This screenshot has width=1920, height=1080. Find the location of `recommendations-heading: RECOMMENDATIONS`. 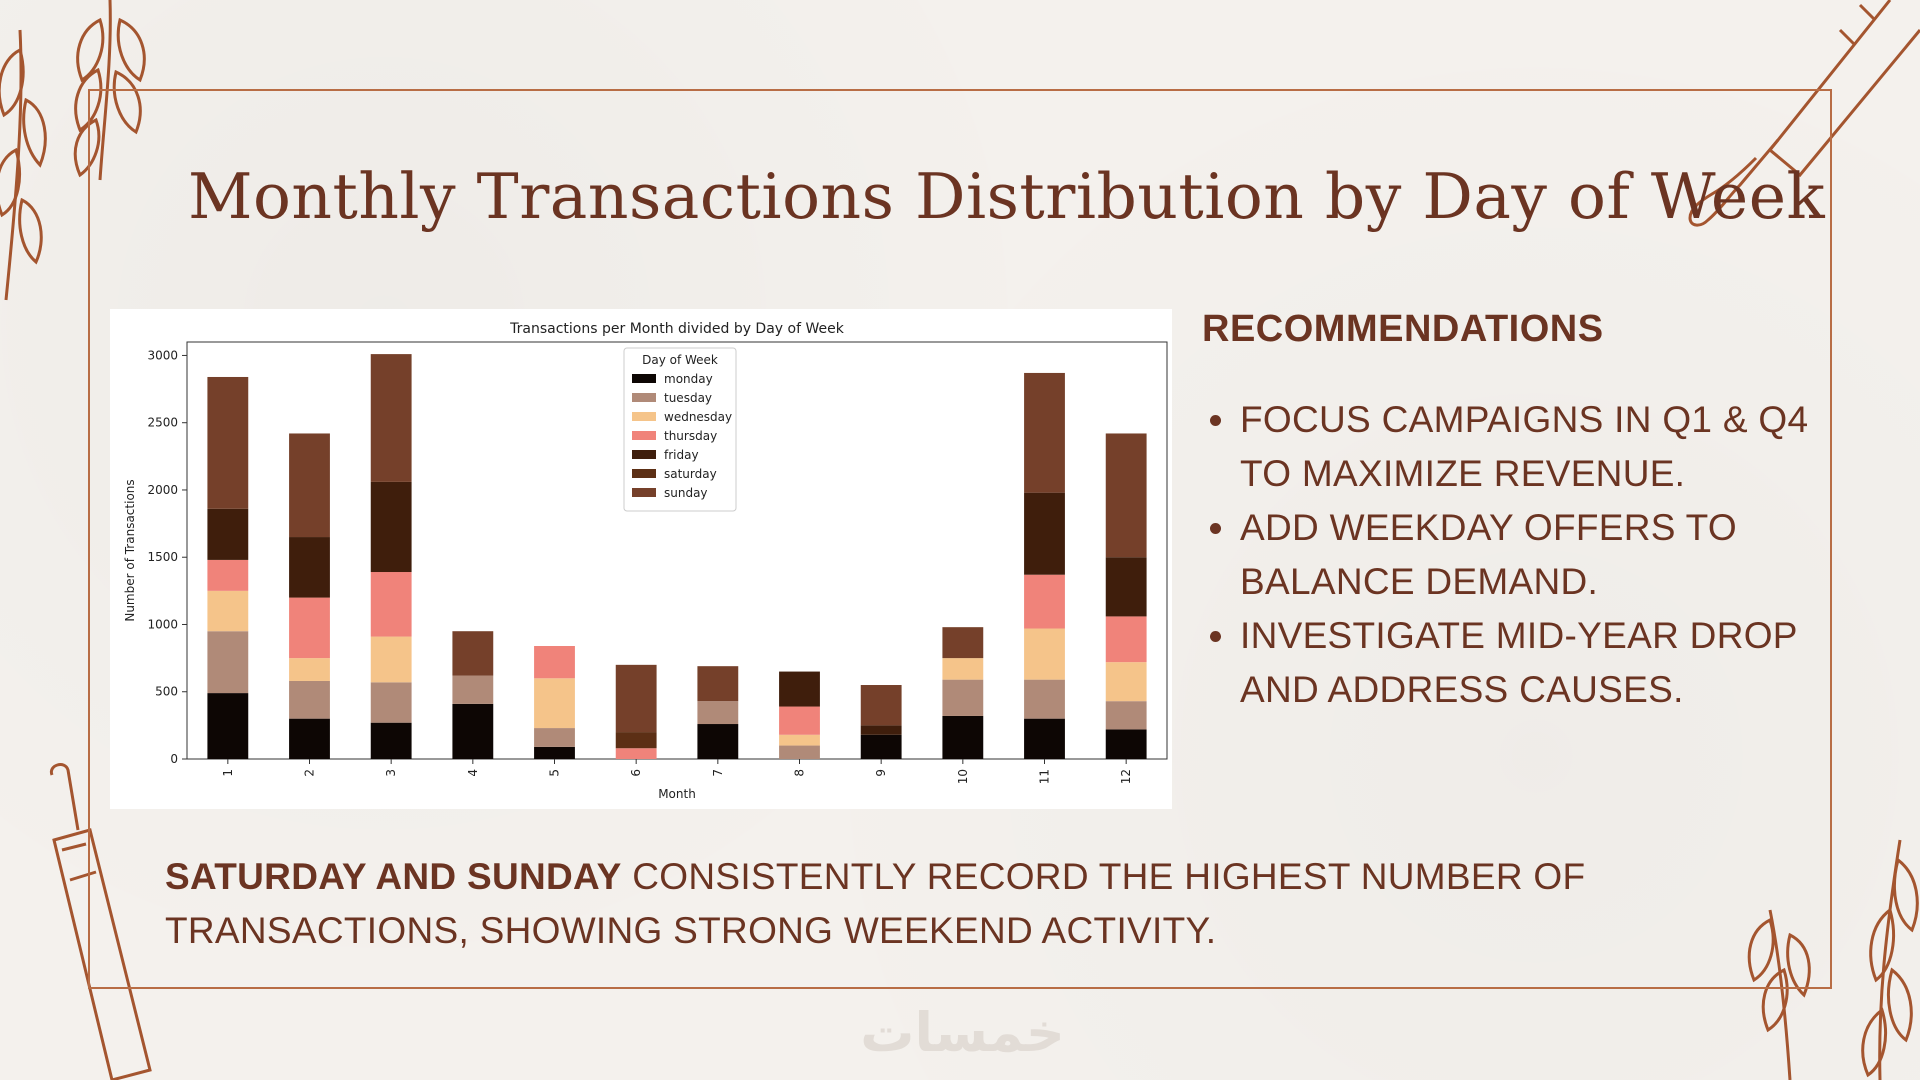

recommendations-heading: RECOMMENDATIONS is located at coordinates (1403, 329).